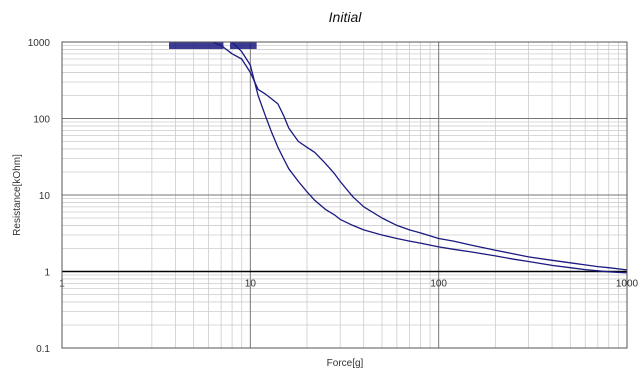 Image resolution: width=641 pixels, height=370 pixels. What do you see at coordinates (346, 17) in the screenshot?
I see `chart-title: Initial` at bounding box center [346, 17].